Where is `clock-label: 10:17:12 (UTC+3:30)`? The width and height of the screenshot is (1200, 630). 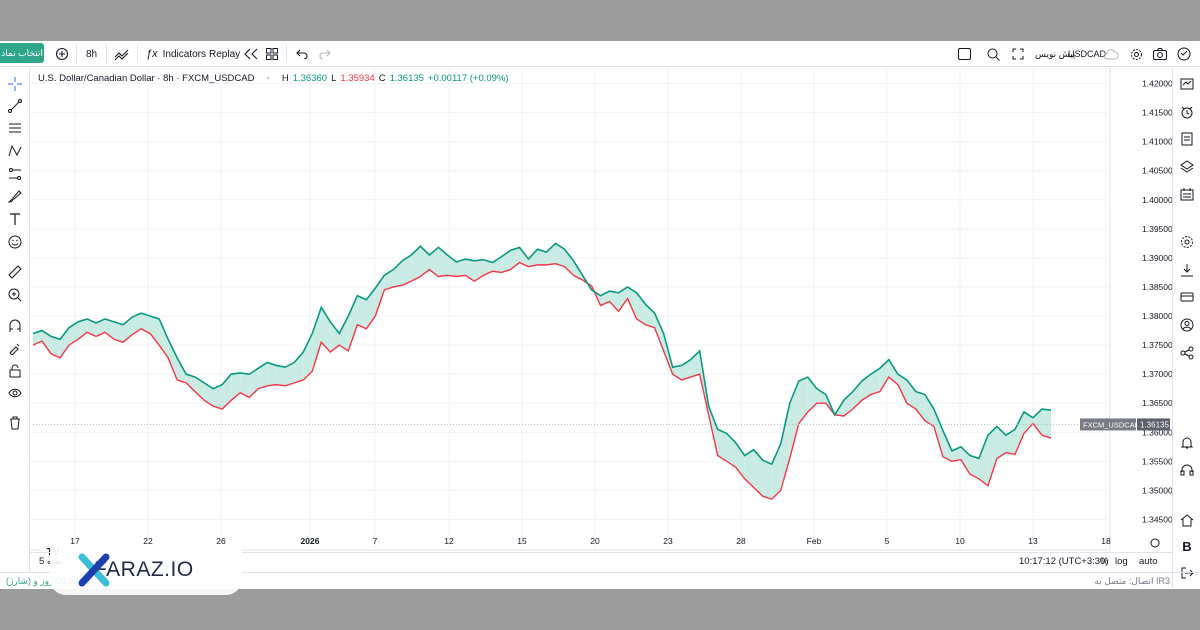 clock-label: 10:17:12 (UTC+3:30) is located at coordinates (1064, 561).